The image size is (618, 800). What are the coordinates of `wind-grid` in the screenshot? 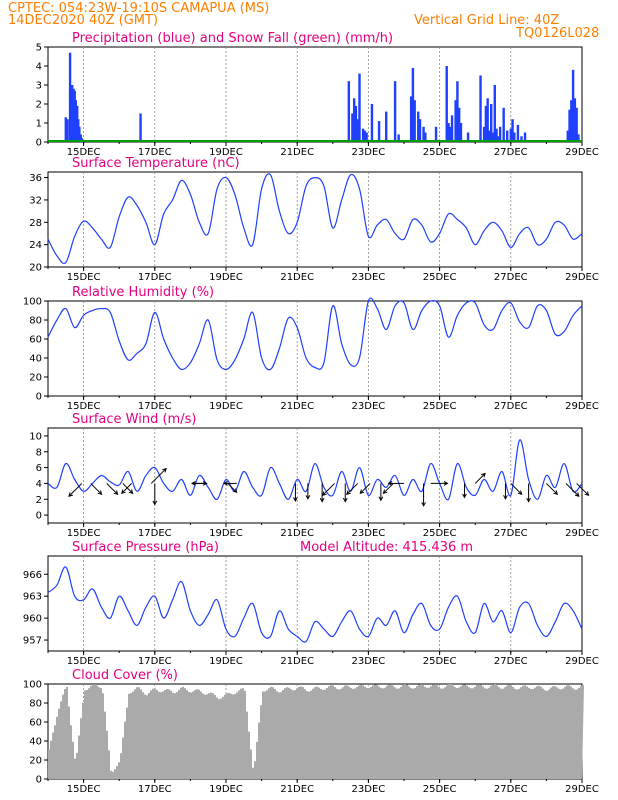 It's located at (297, 475).